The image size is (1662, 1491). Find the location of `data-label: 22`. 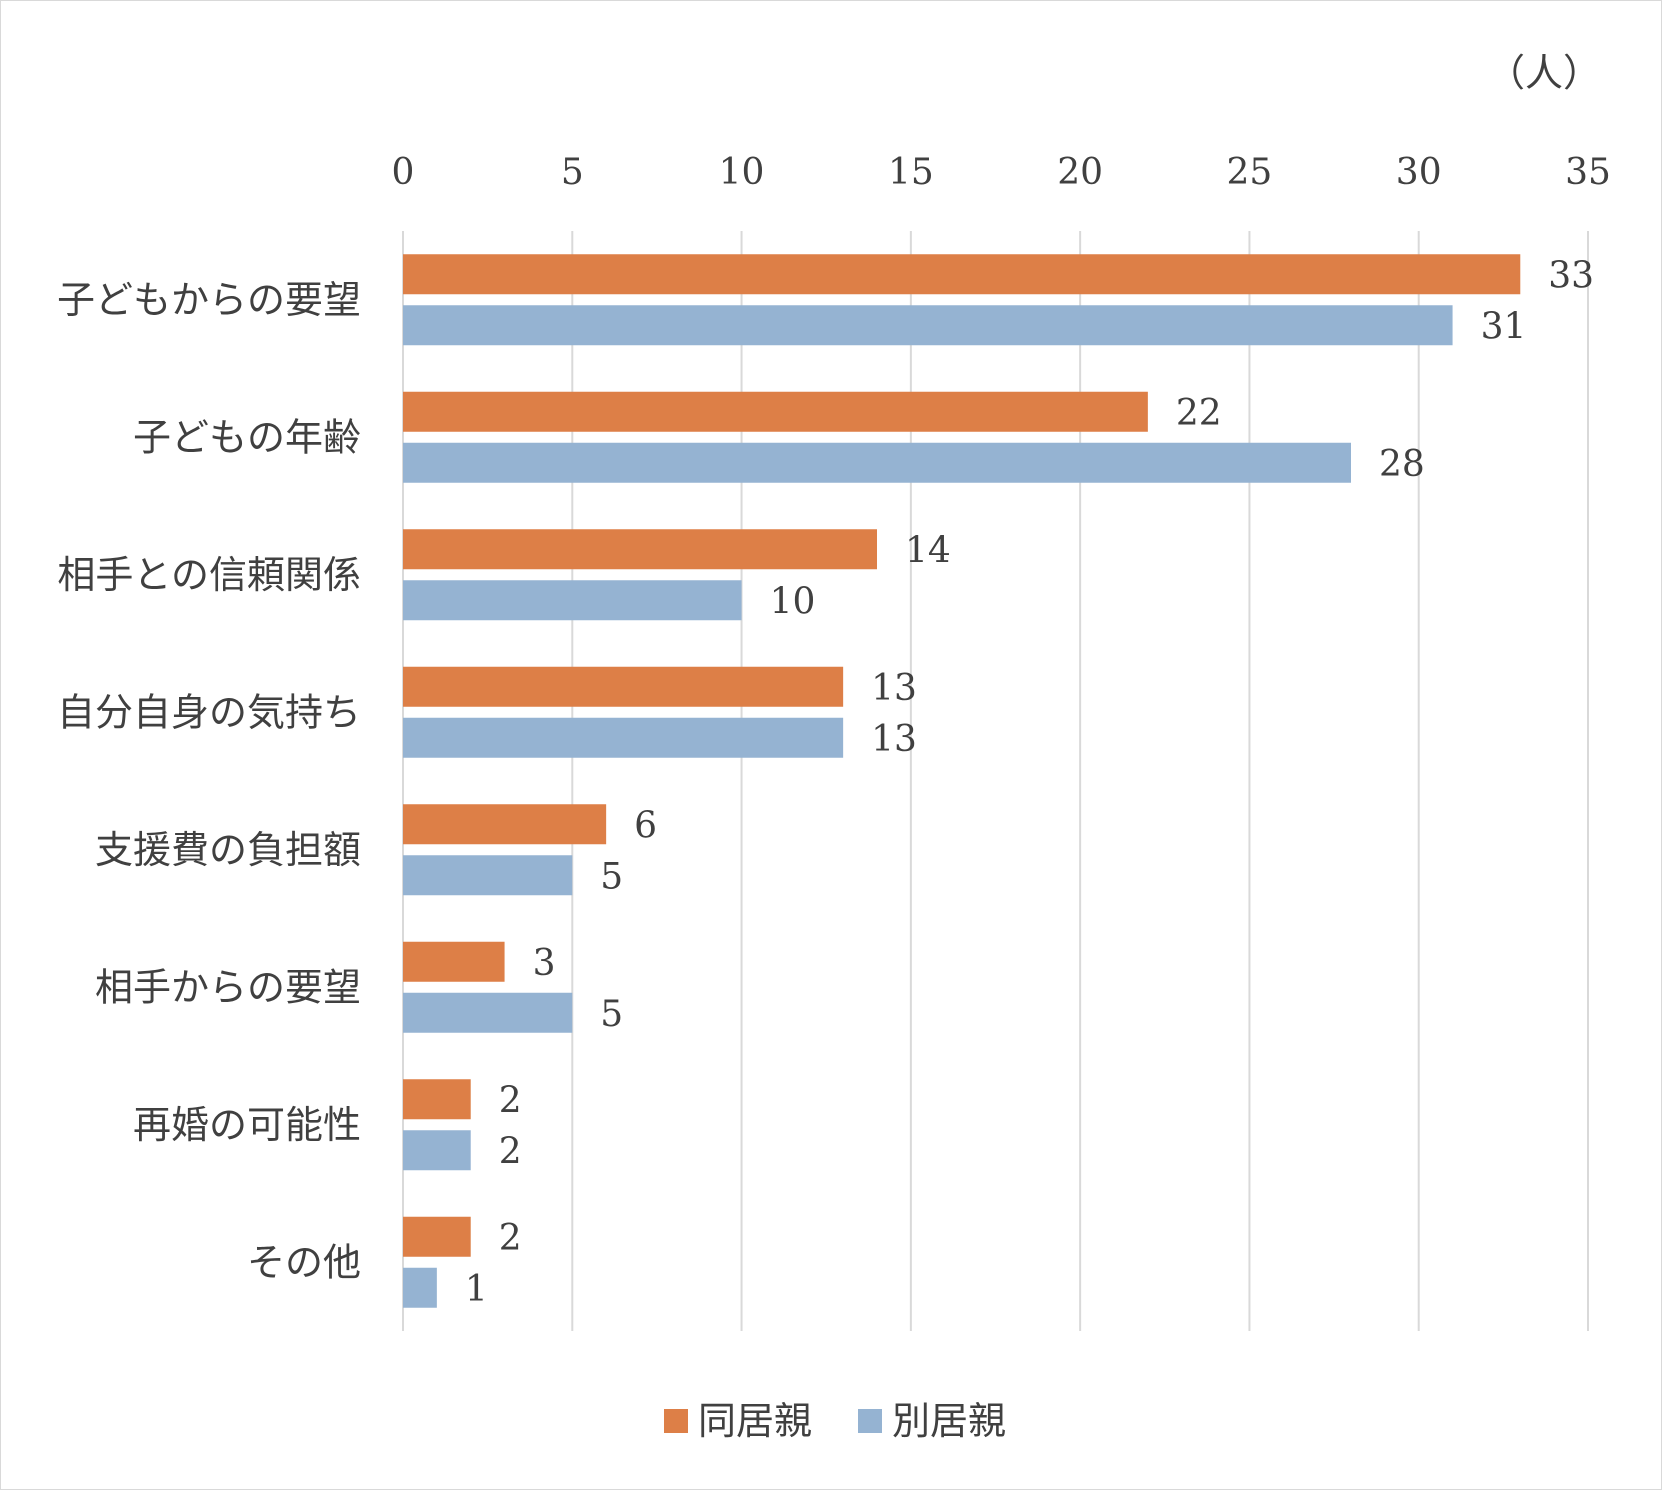

data-label: 22 is located at coordinates (1199, 413).